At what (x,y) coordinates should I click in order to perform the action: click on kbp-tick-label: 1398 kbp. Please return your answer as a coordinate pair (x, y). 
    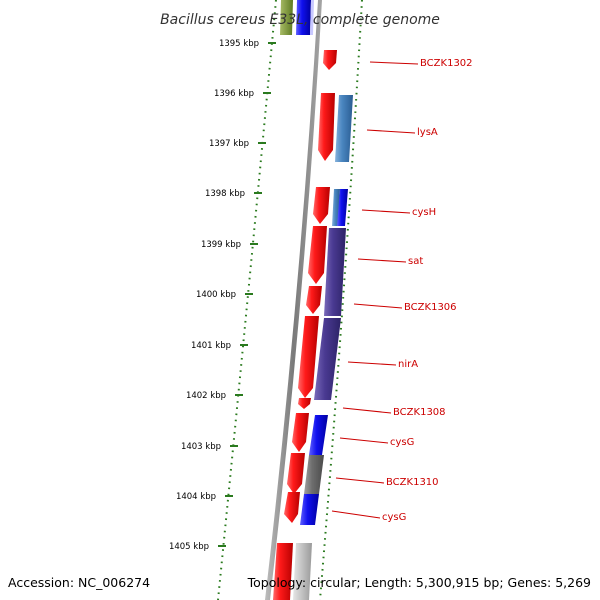
    Looking at the image, I should click on (225, 194).